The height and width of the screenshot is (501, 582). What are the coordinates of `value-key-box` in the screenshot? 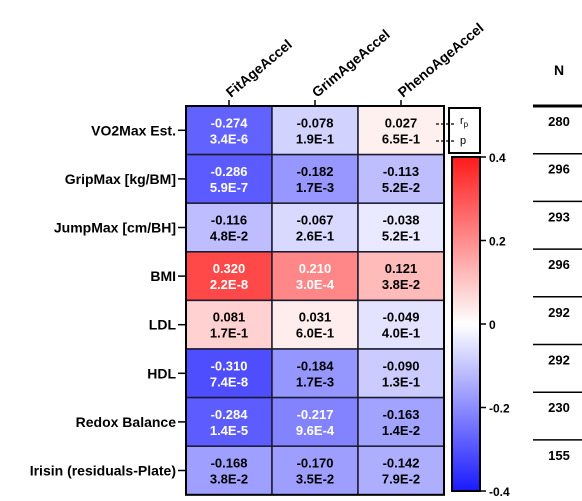 It's located at (464, 130).